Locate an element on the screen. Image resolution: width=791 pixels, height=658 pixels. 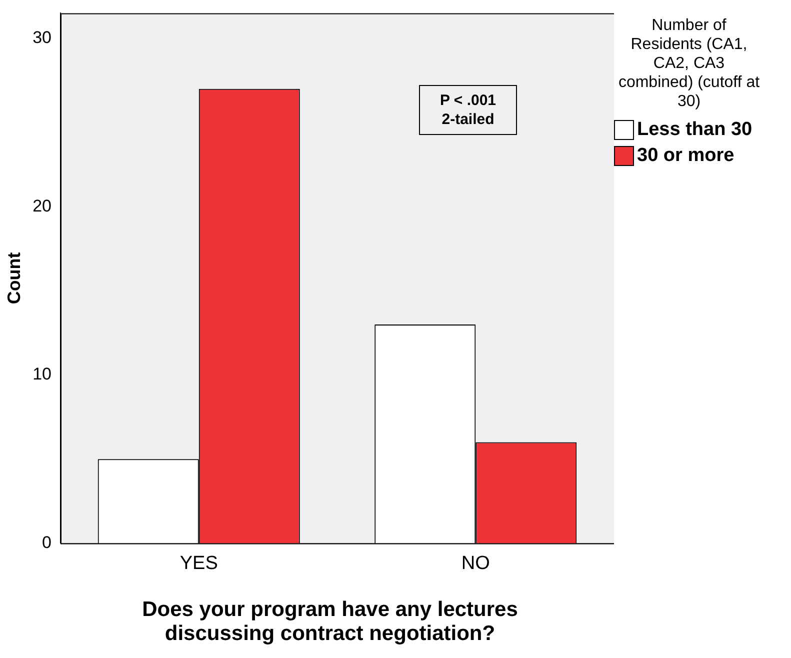
legend-label: 30 or more is located at coordinates (685, 156).